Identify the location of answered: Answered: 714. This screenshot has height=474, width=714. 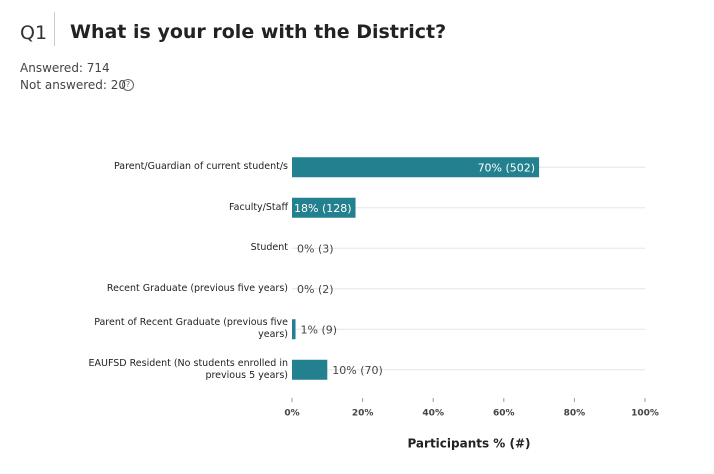
(65, 68).